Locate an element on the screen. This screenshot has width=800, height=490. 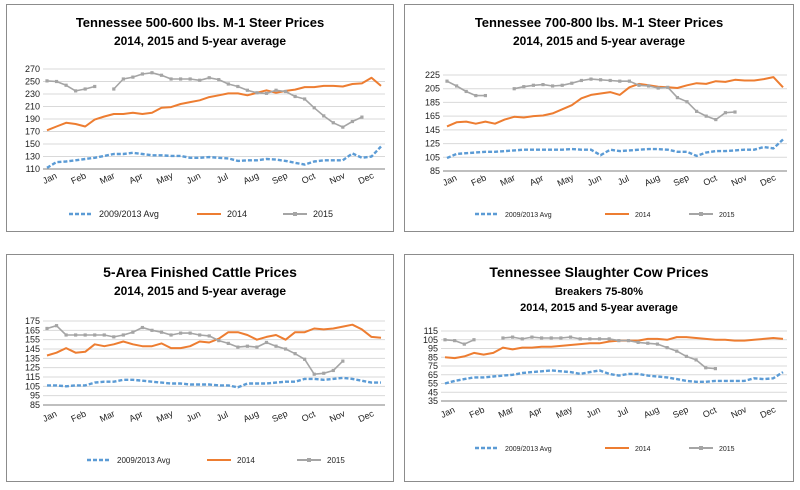
x-tick-label: Apr is located at coordinates (136, 416).